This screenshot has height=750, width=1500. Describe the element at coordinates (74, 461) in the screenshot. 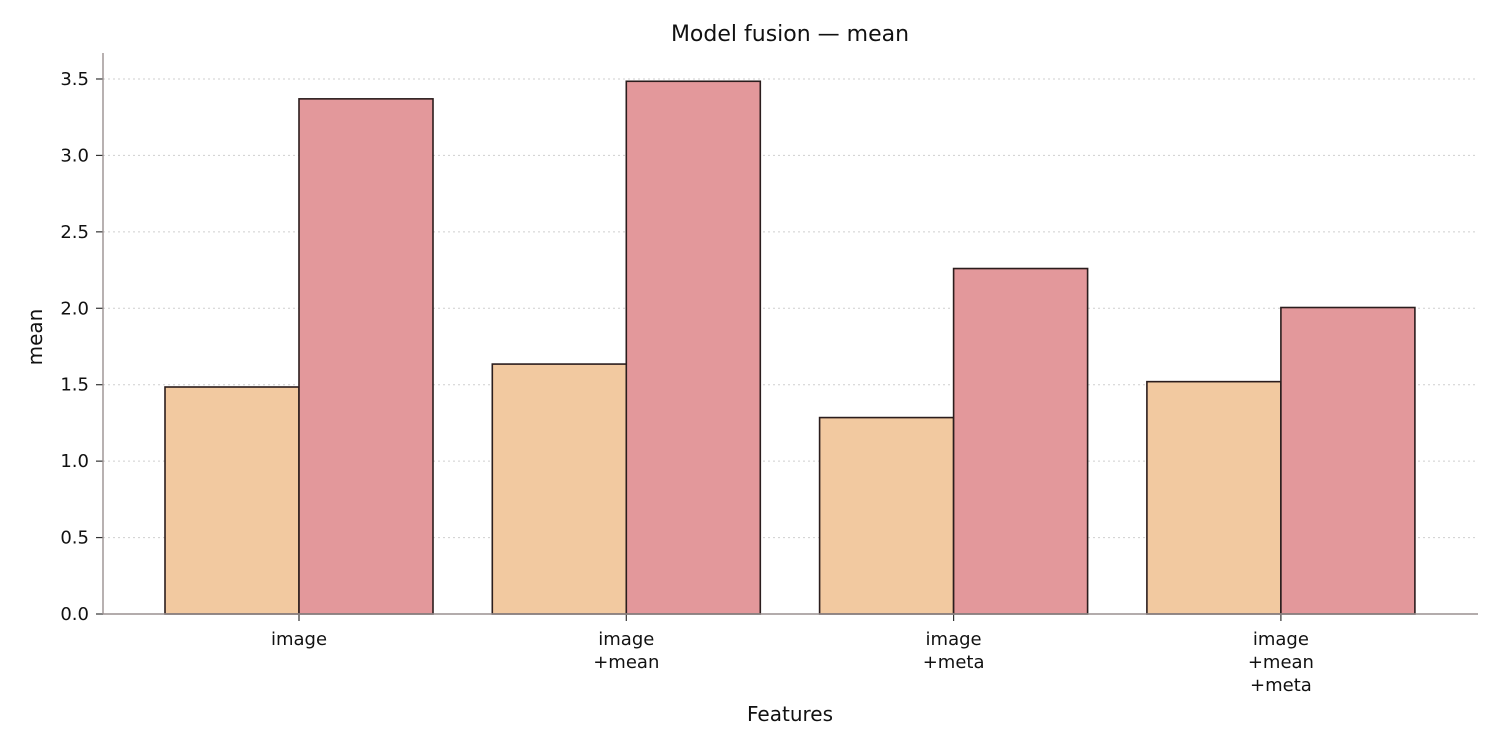

I see `y-tick-label: 1.0` at that location.